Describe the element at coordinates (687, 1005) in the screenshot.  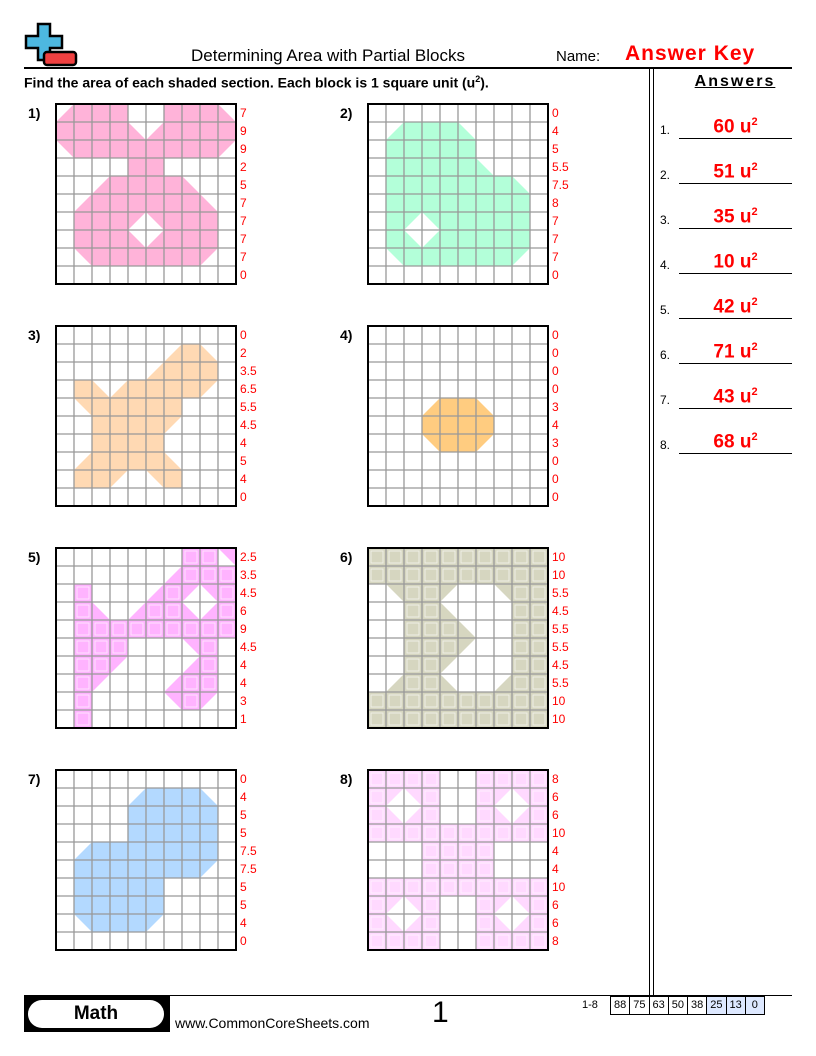
I see `score-table: 88 75 63 50 38 25 13 0` at that location.